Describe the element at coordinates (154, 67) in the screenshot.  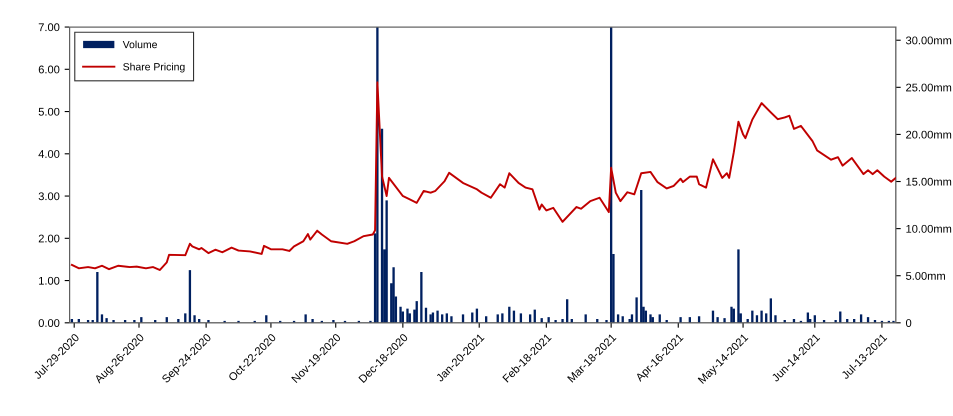
I see `legend-label: Share Pricing` at that location.